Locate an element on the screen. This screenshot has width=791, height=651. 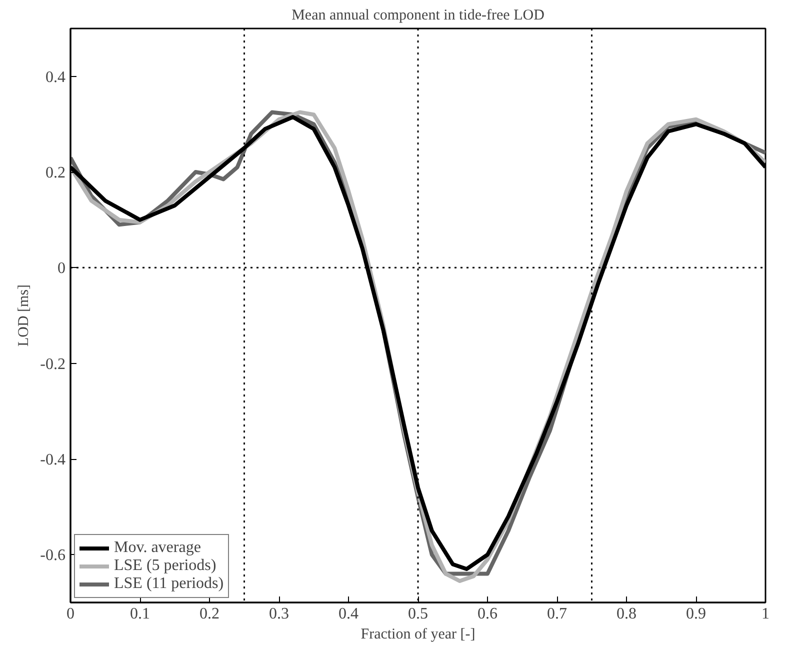
x-tick-label: 0.7 is located at coordinates (557, 614).